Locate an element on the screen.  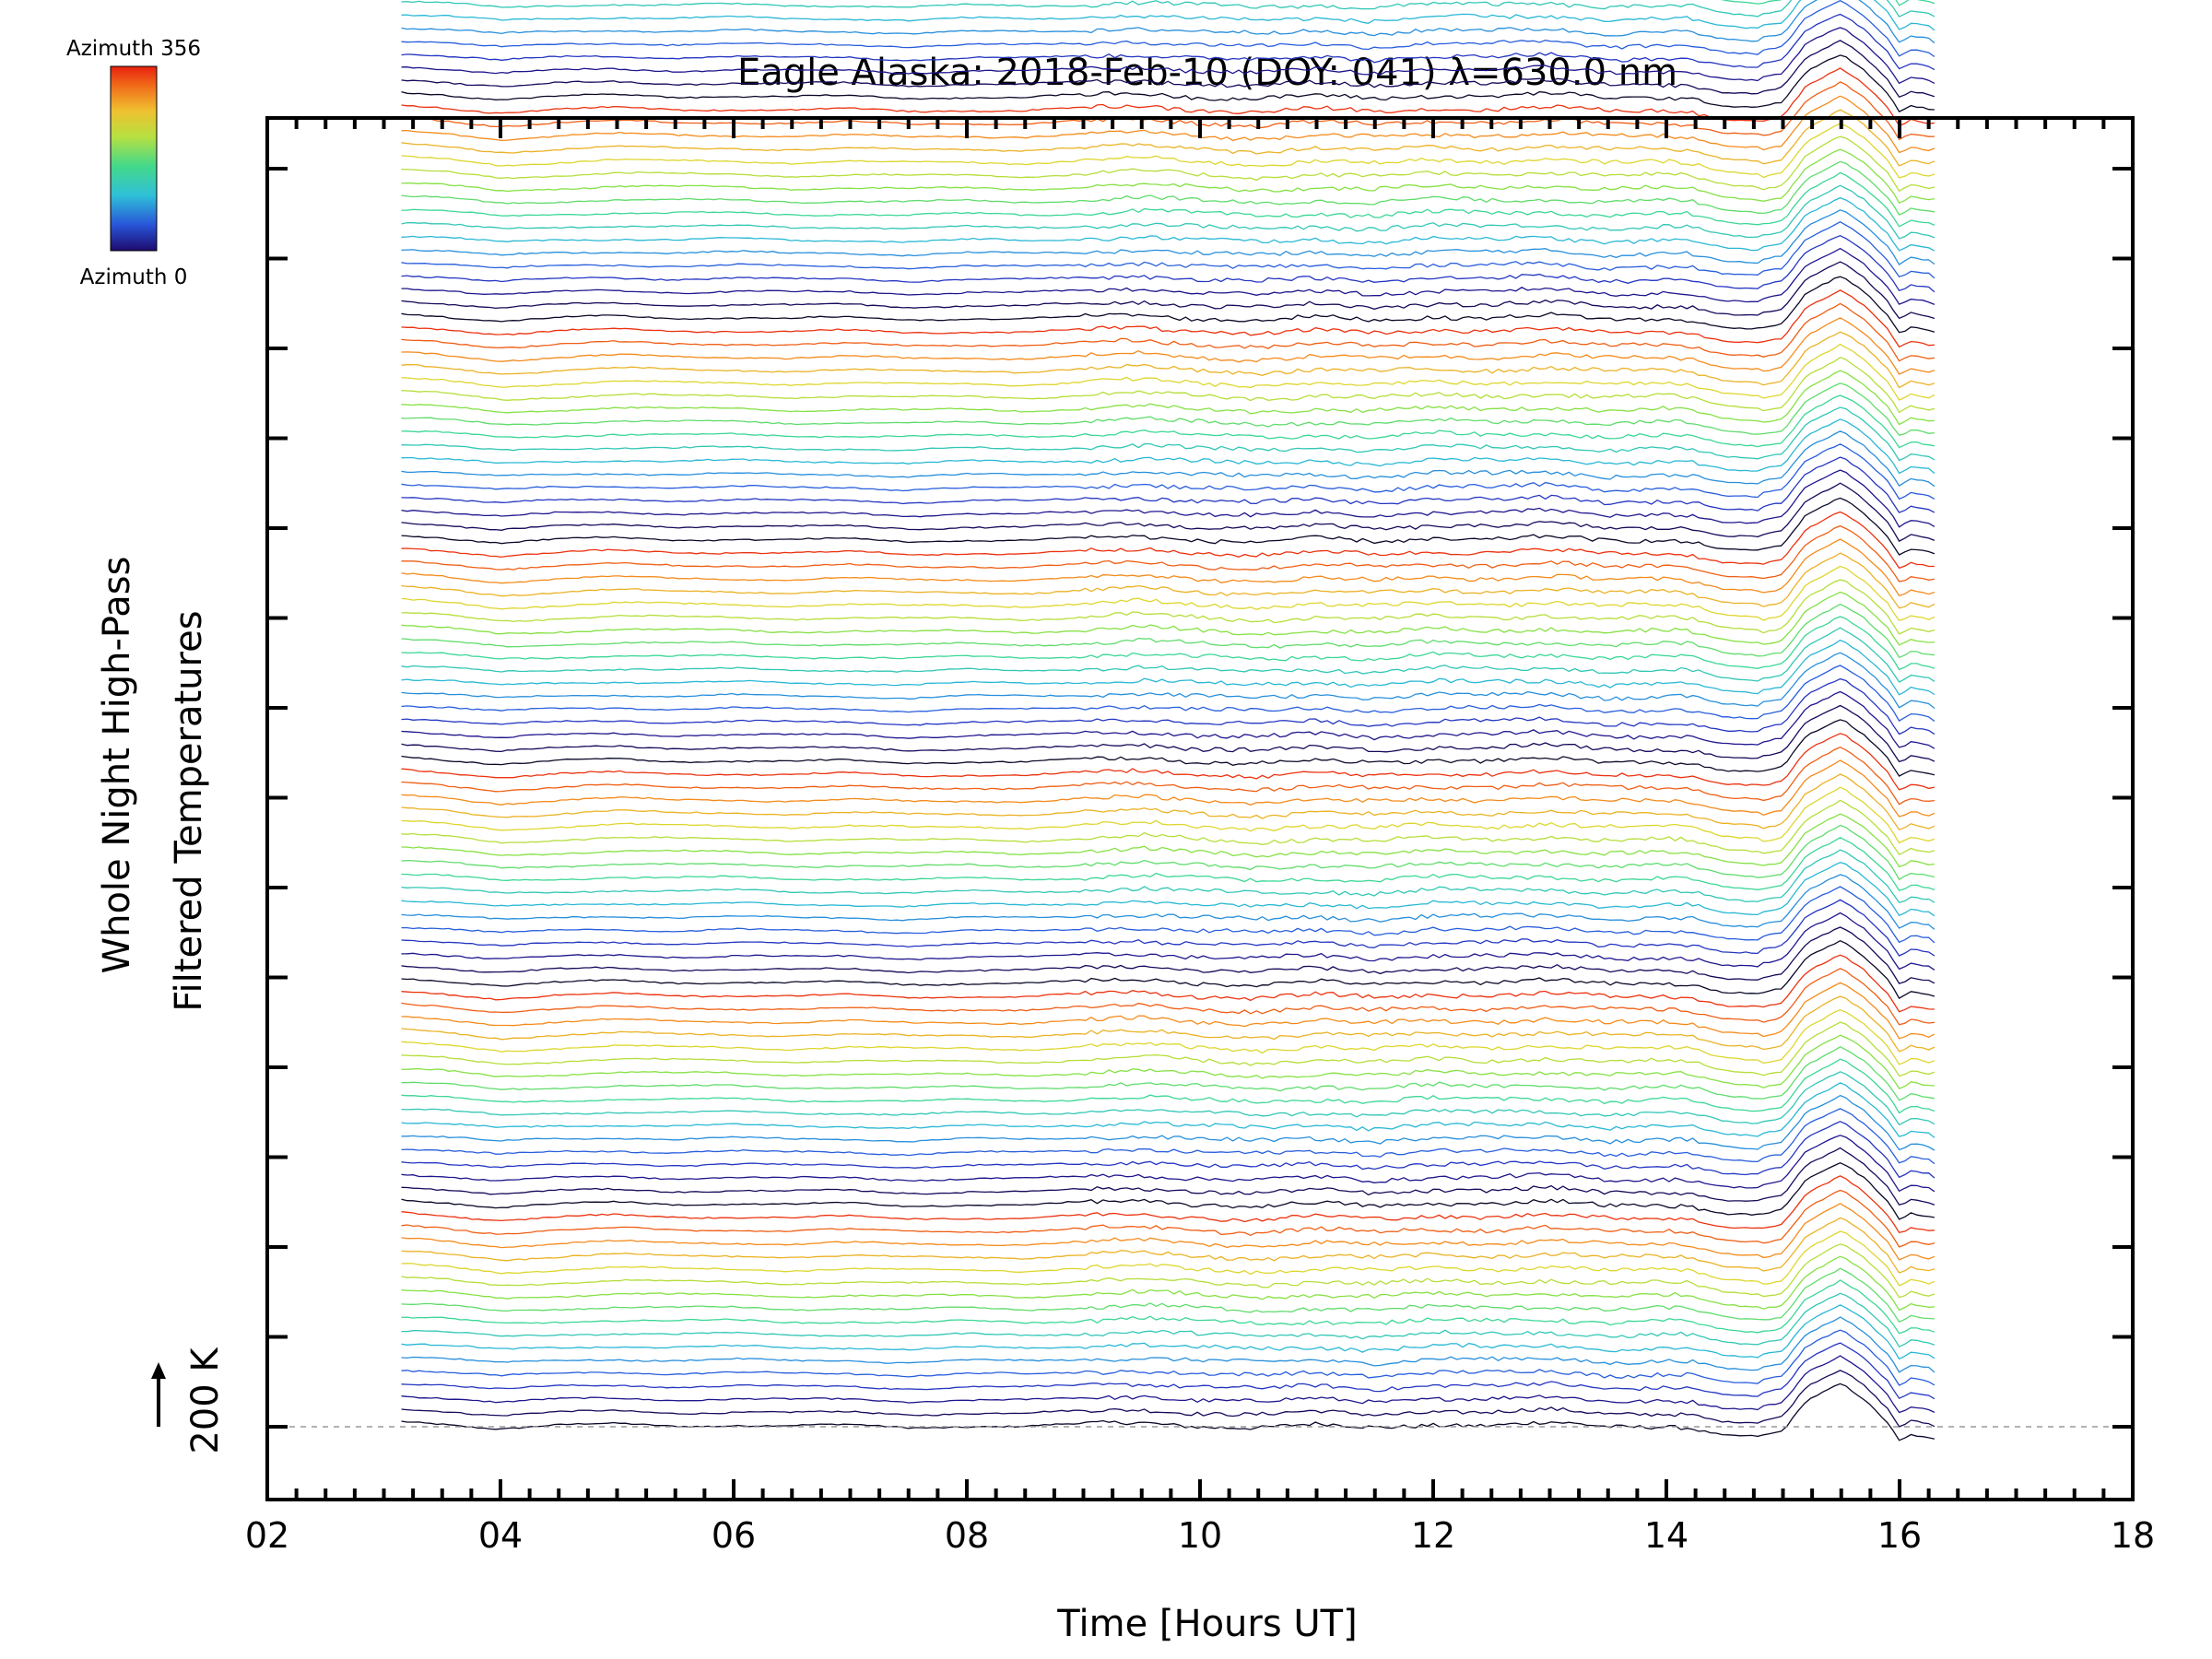
x-tick-label: 08 is located at coordinates (967, 1535).